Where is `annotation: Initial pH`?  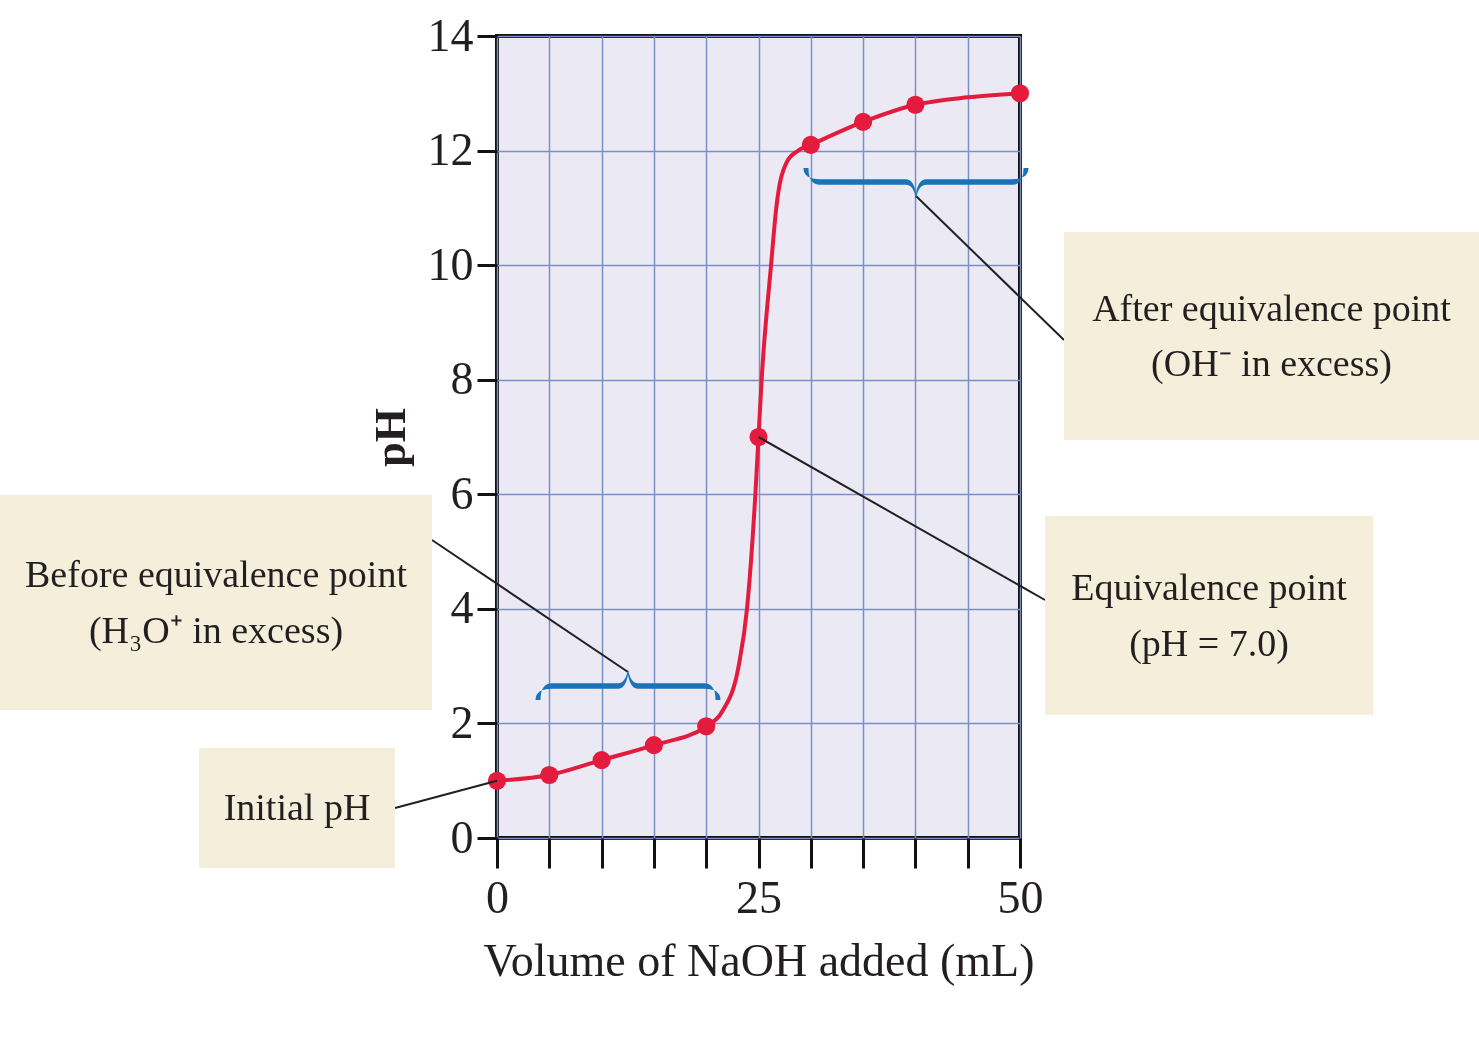
annotation: Initial pH is located at coordinates (297, 808).